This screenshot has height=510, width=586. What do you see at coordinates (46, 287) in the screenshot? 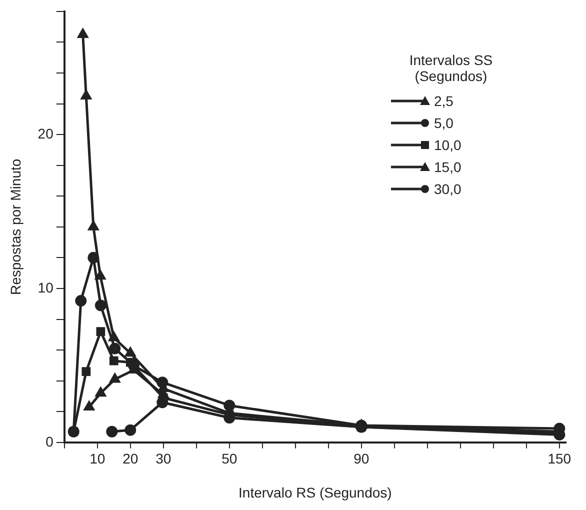
I see `y-tick-label: 10` at bounding box center [46, 287].